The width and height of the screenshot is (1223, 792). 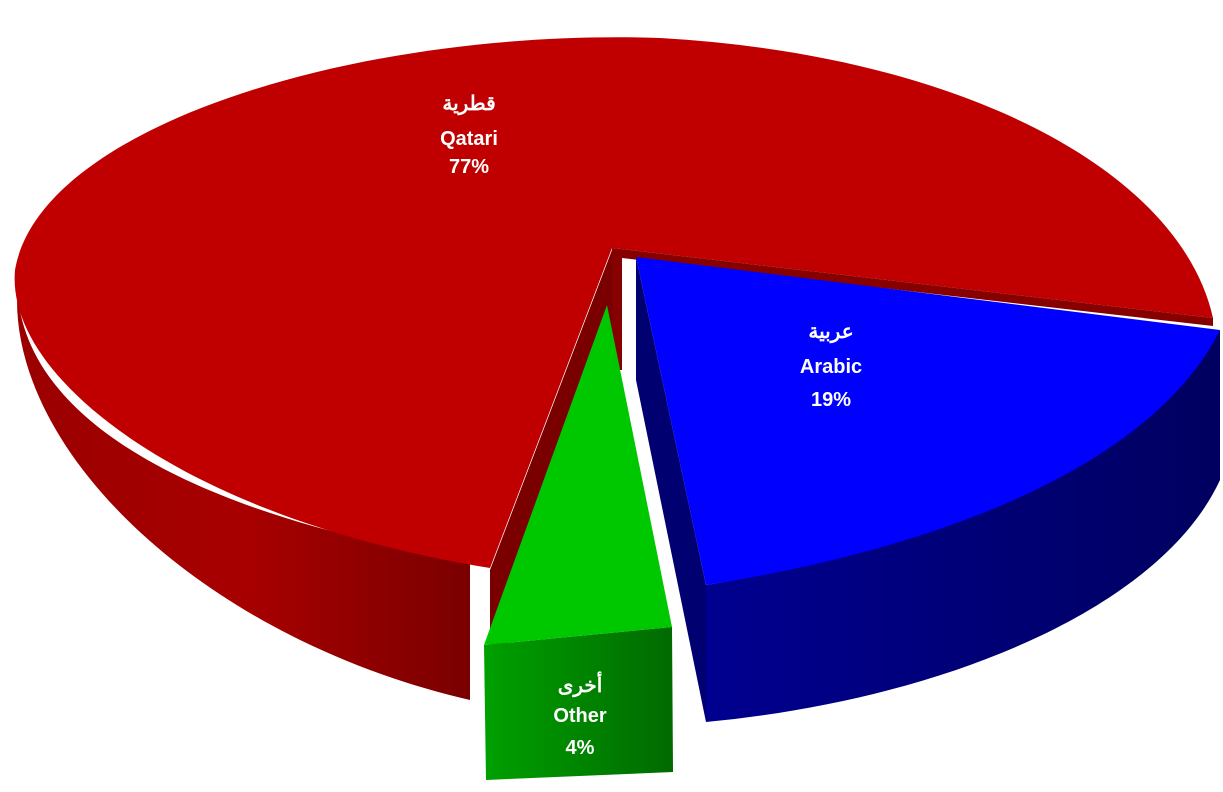 What do you see at coordinates (580, 684) in the screenshot?
I see `label-other-ar: أخرى` at bounding box center [580, 684].